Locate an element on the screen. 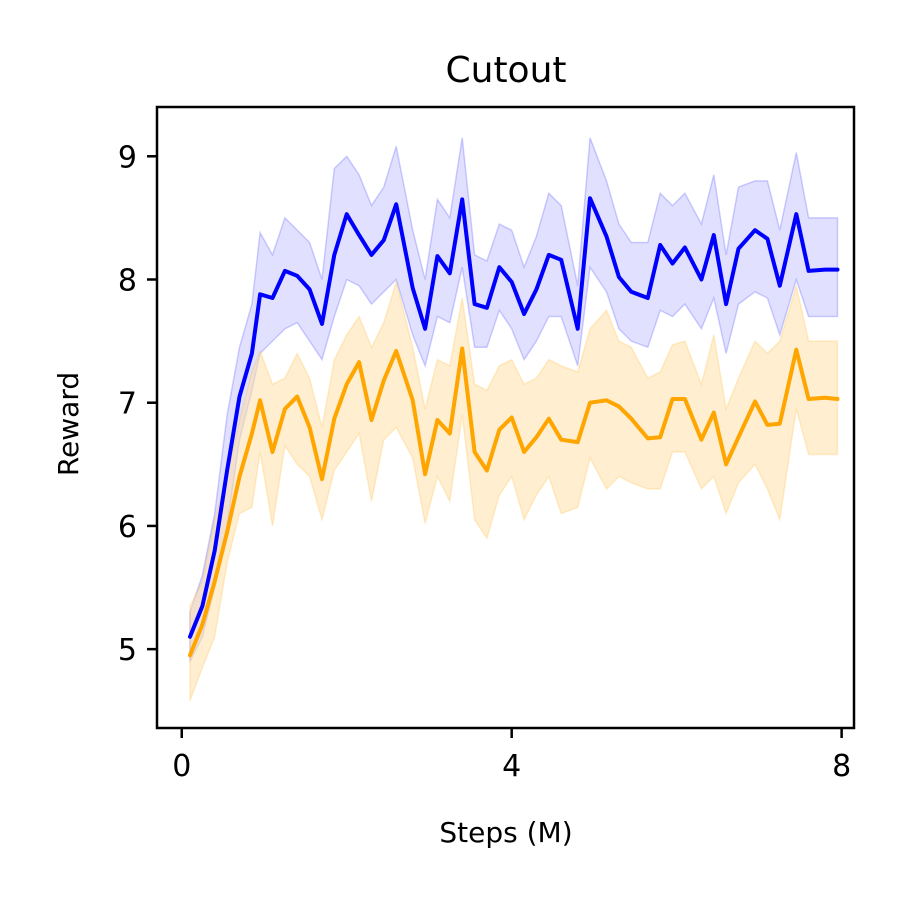  y-tick-label: 8 is located at coordinates (127, 281).